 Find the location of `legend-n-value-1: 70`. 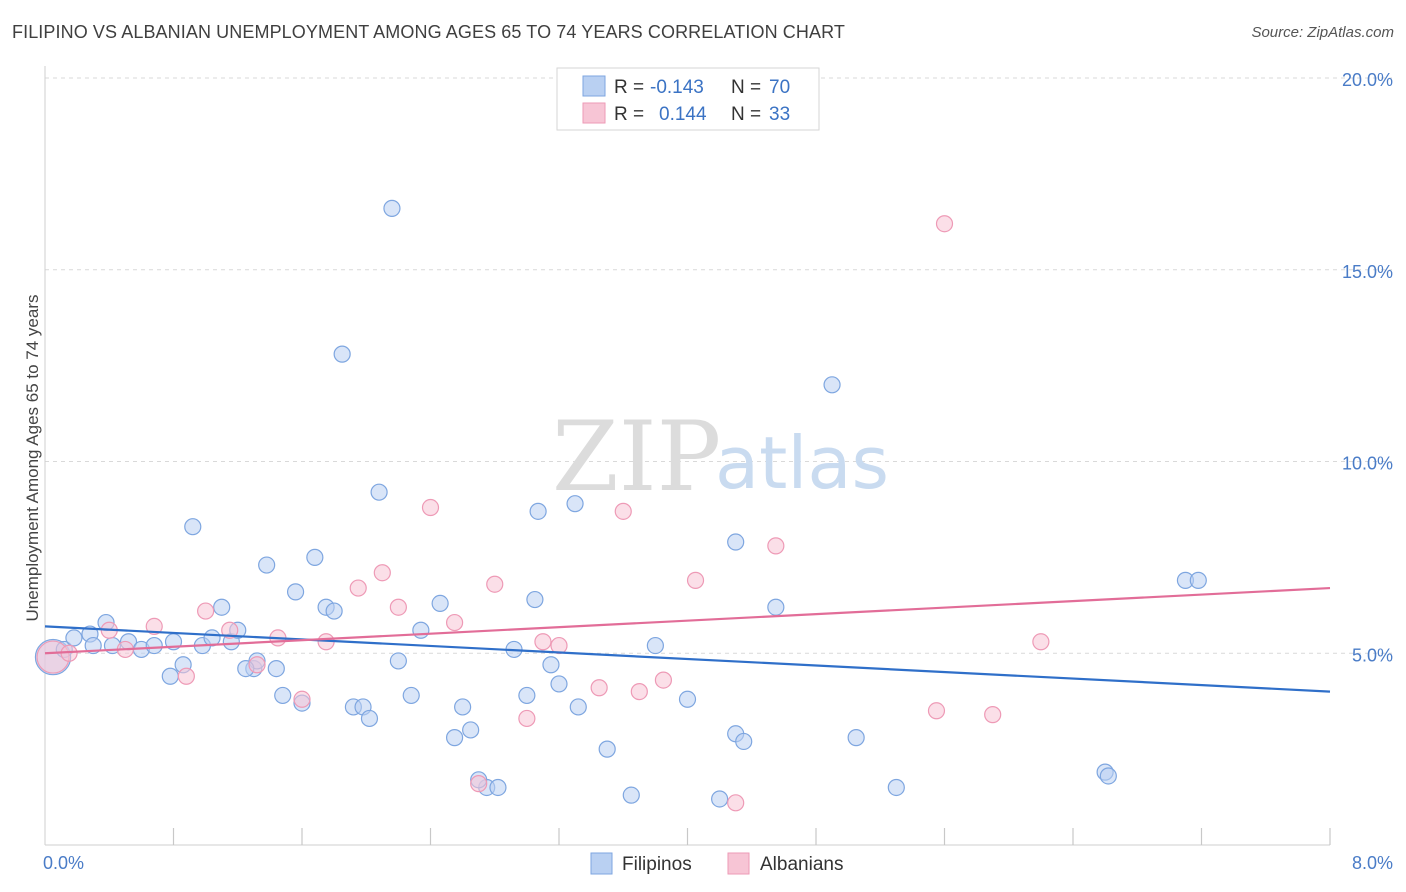

legend-n-value-1: 70 is located at coordinates (779, 87).